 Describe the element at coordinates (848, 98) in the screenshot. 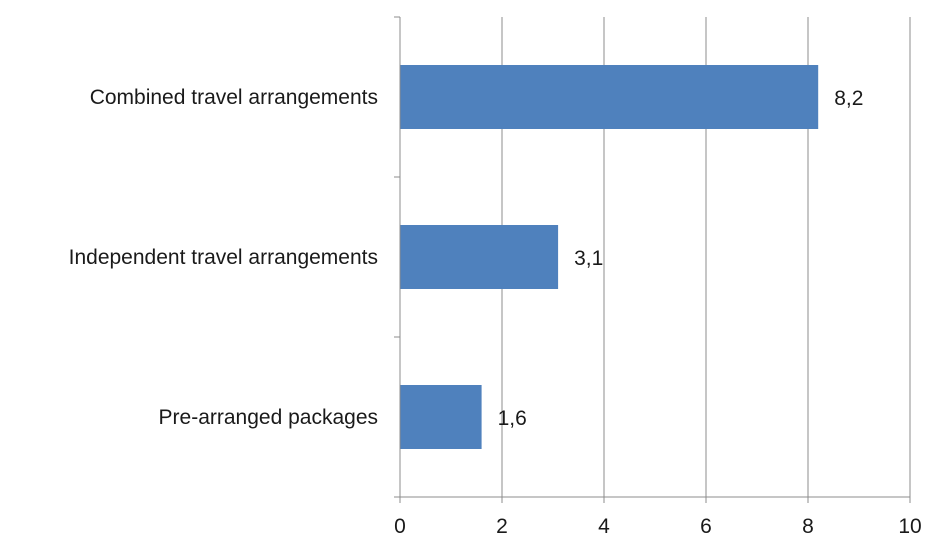

I see `data-label-0: 8,2` at that location.